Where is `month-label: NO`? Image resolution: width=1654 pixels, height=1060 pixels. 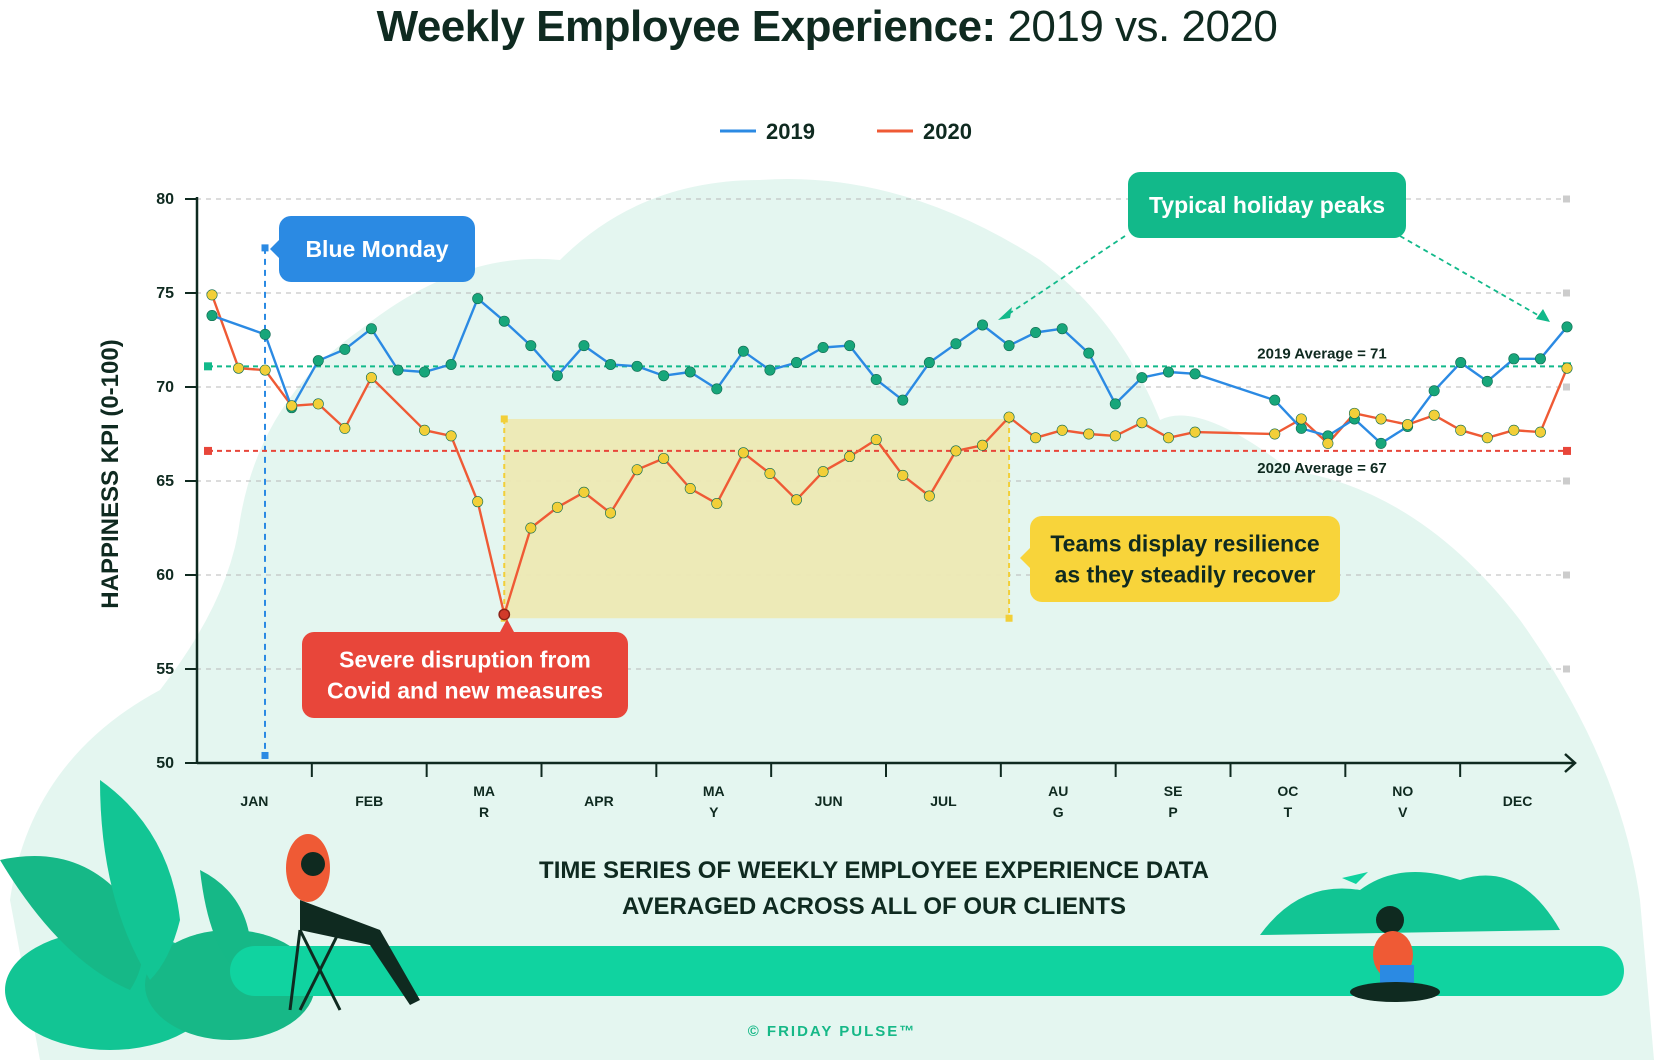
month-label: NO is located at coordinates (1402, 791).